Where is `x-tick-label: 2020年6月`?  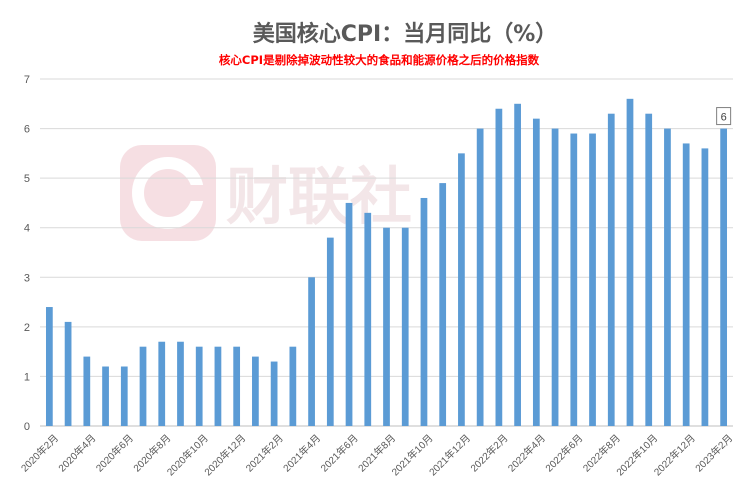
x-tick-label: 2020年6月 is located at coordinates (114, 452).